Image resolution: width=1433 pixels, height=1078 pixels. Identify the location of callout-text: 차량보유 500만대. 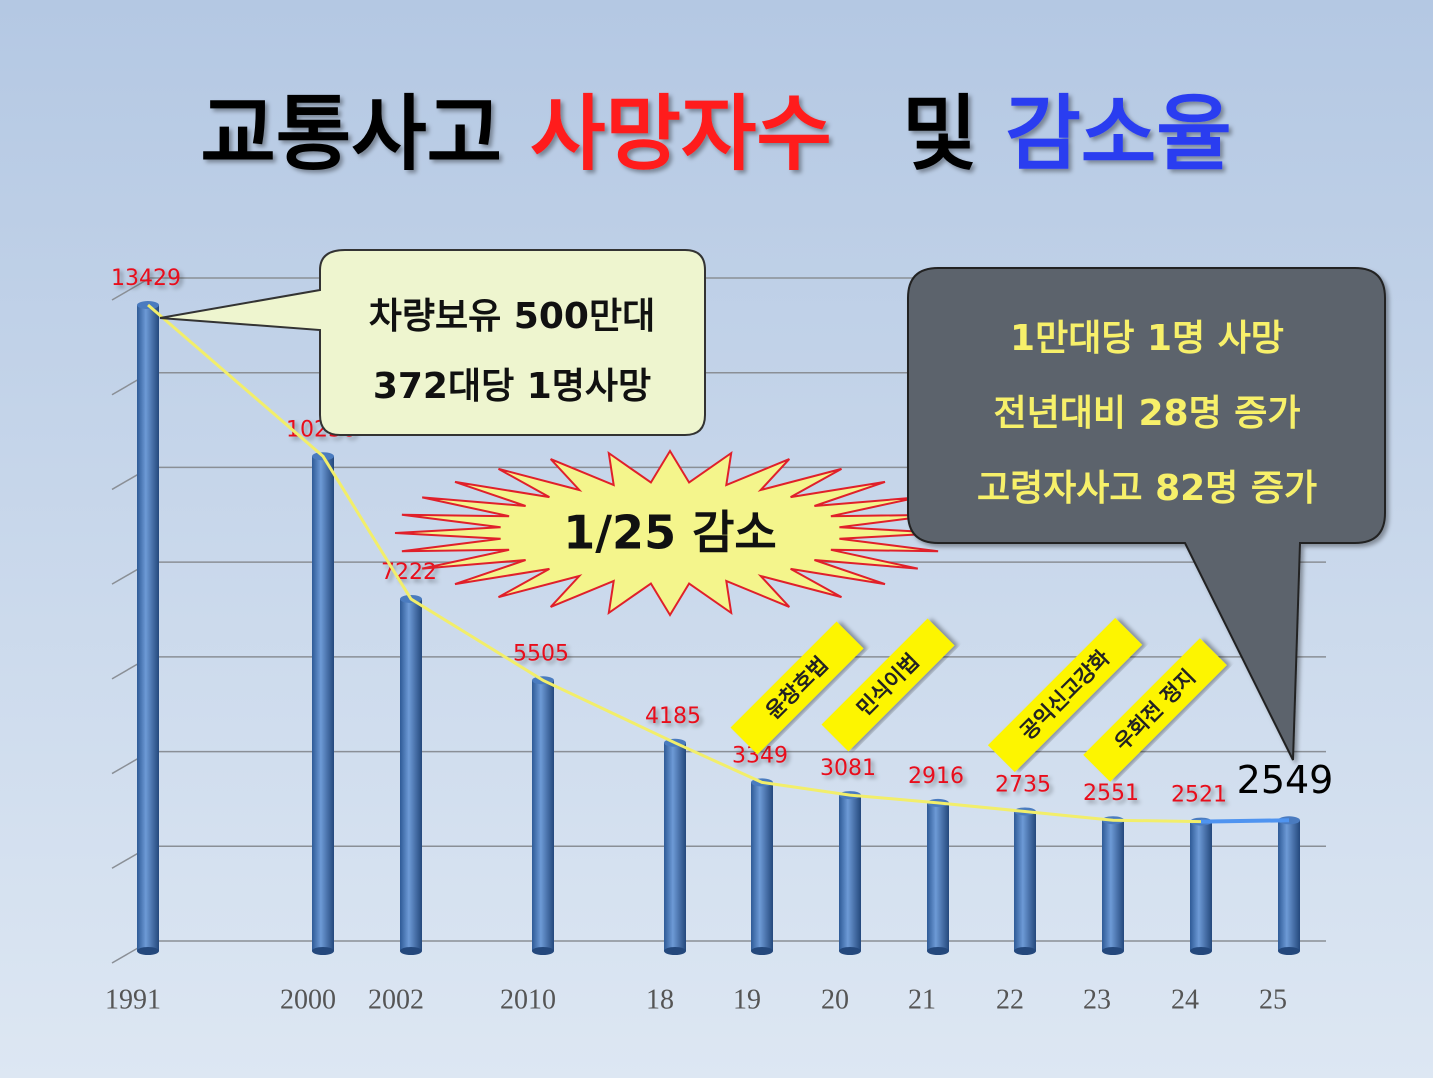
(512, 316).